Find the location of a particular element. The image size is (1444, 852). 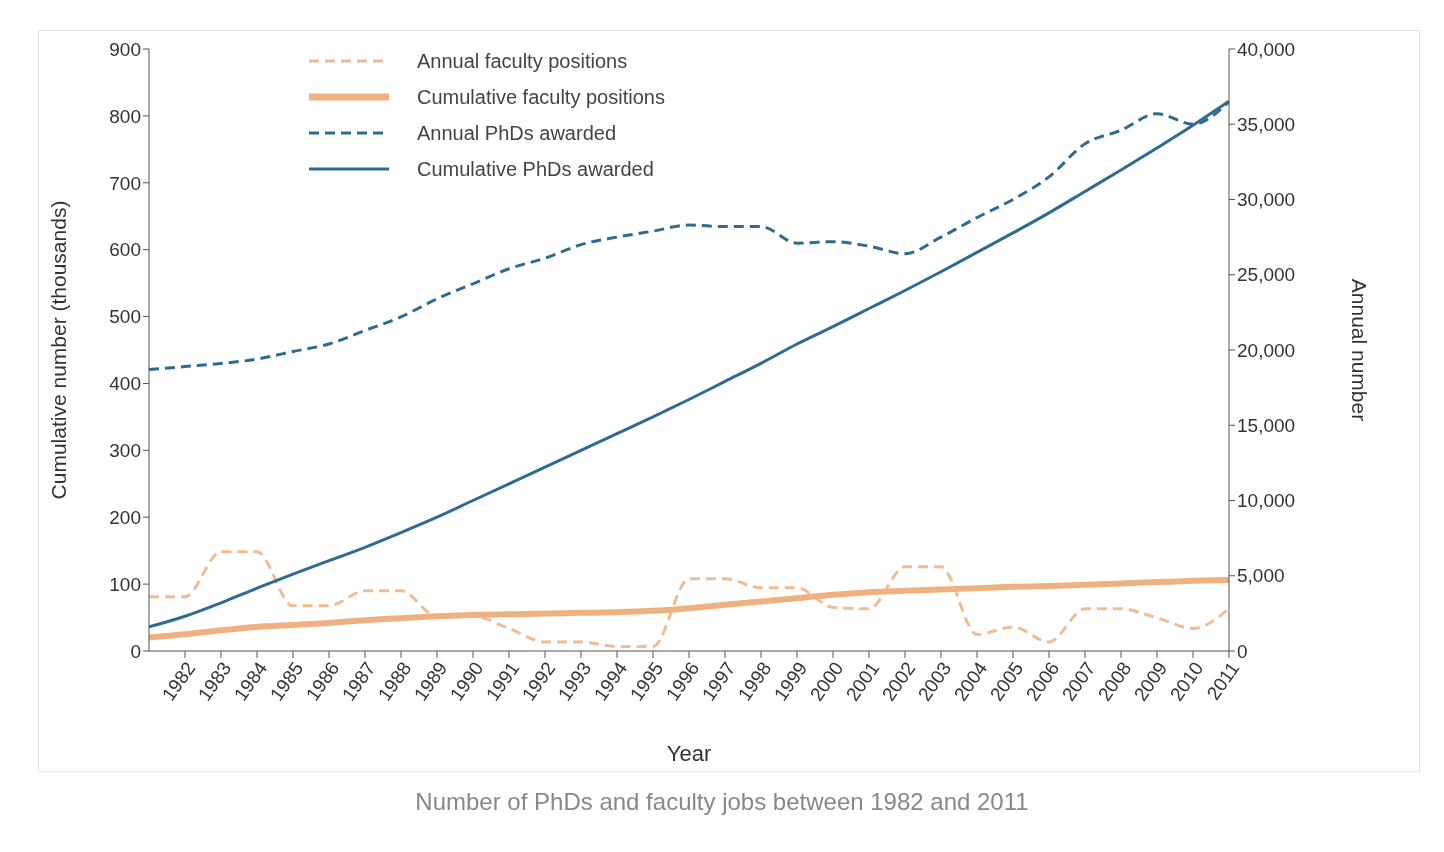

x-axis-title: Year is located at coordinates (689, 753).